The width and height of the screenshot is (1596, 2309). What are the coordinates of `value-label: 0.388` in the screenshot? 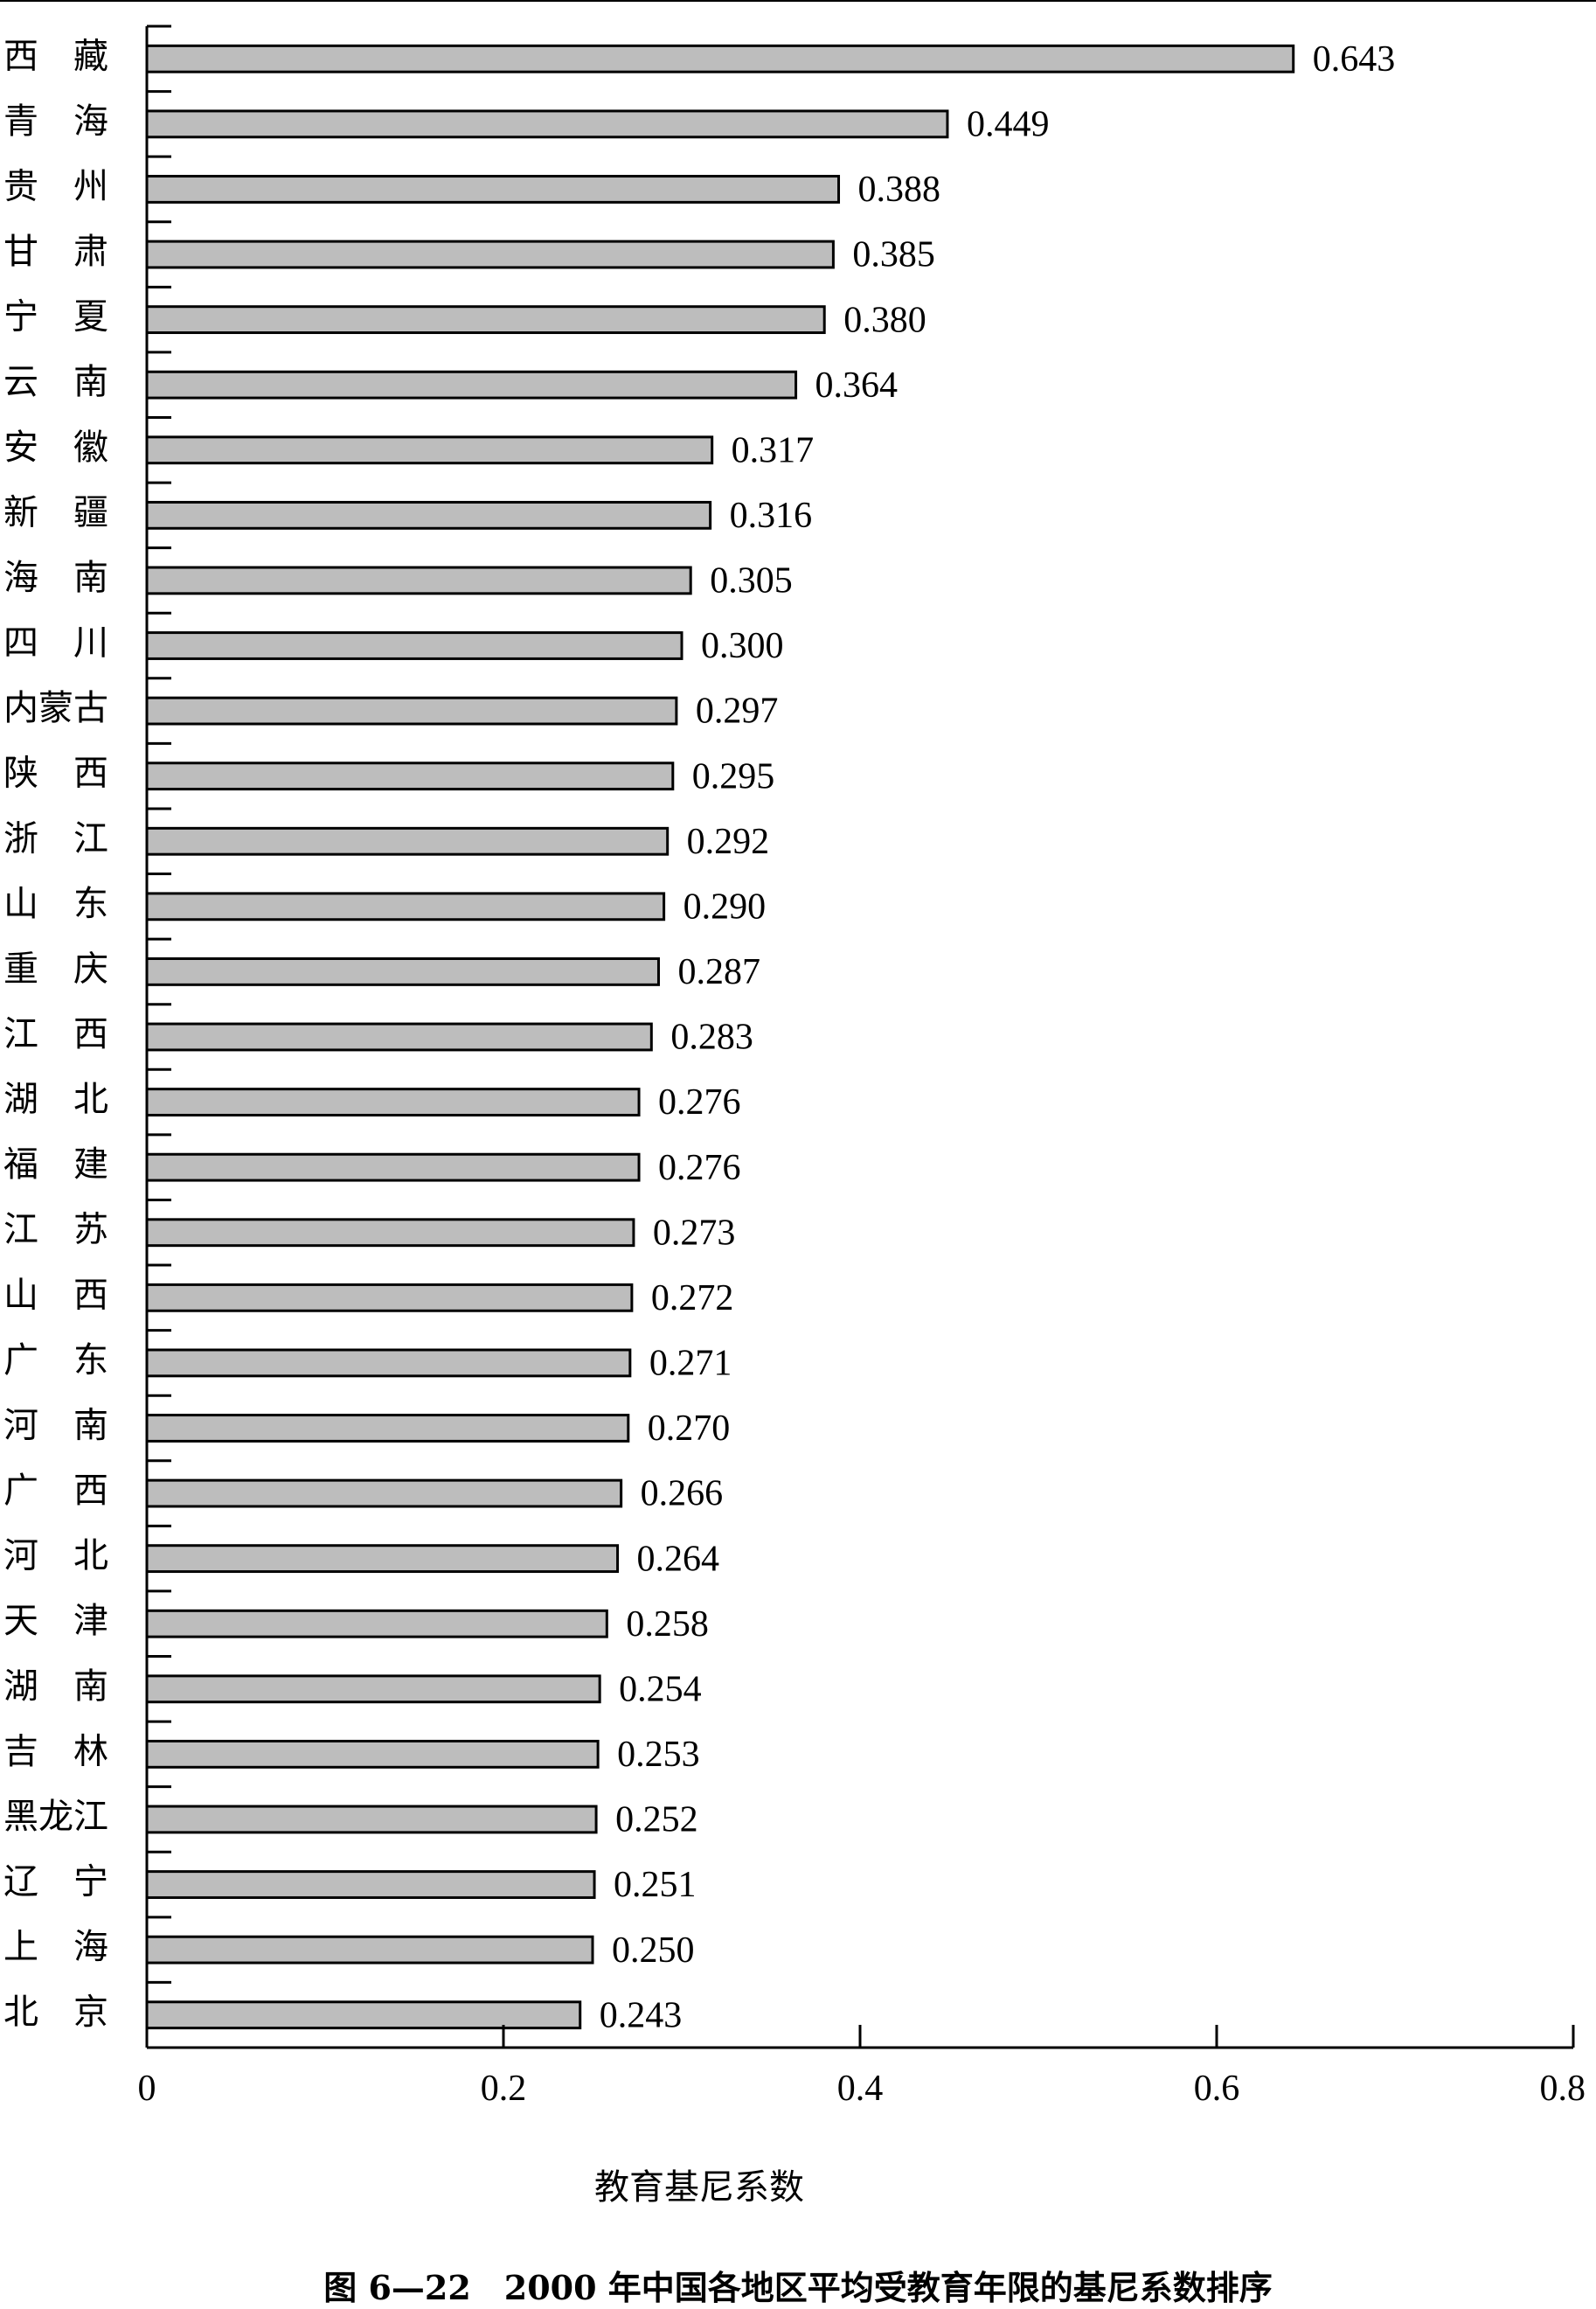 It's located at (899, 190).